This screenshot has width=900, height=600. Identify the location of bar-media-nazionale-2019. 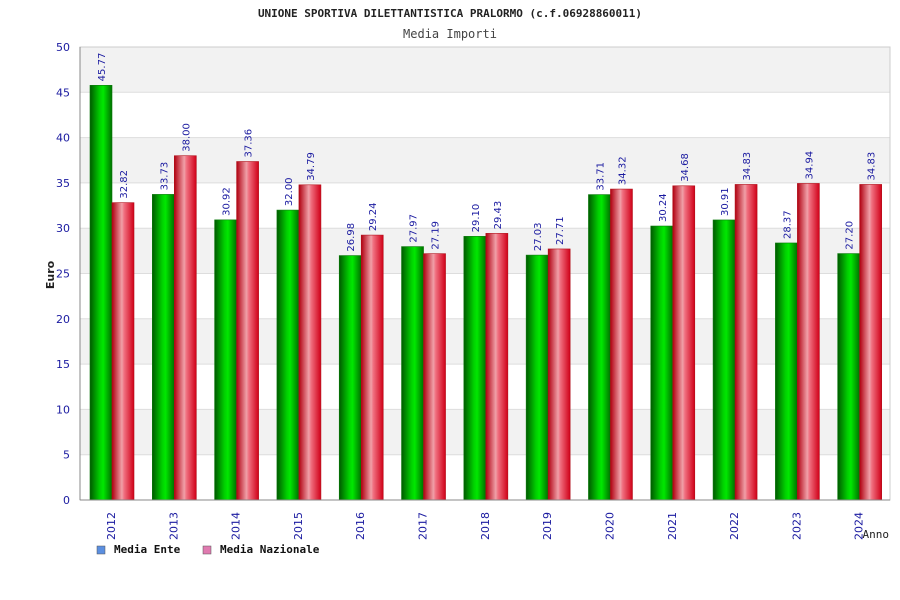
(559, 374).